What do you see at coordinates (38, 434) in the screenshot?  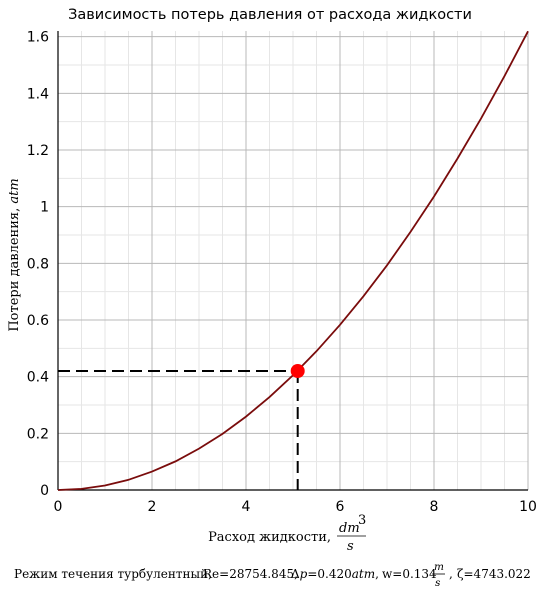 I see `y-tick-label: 0.2` at bounding box center [38, 434].